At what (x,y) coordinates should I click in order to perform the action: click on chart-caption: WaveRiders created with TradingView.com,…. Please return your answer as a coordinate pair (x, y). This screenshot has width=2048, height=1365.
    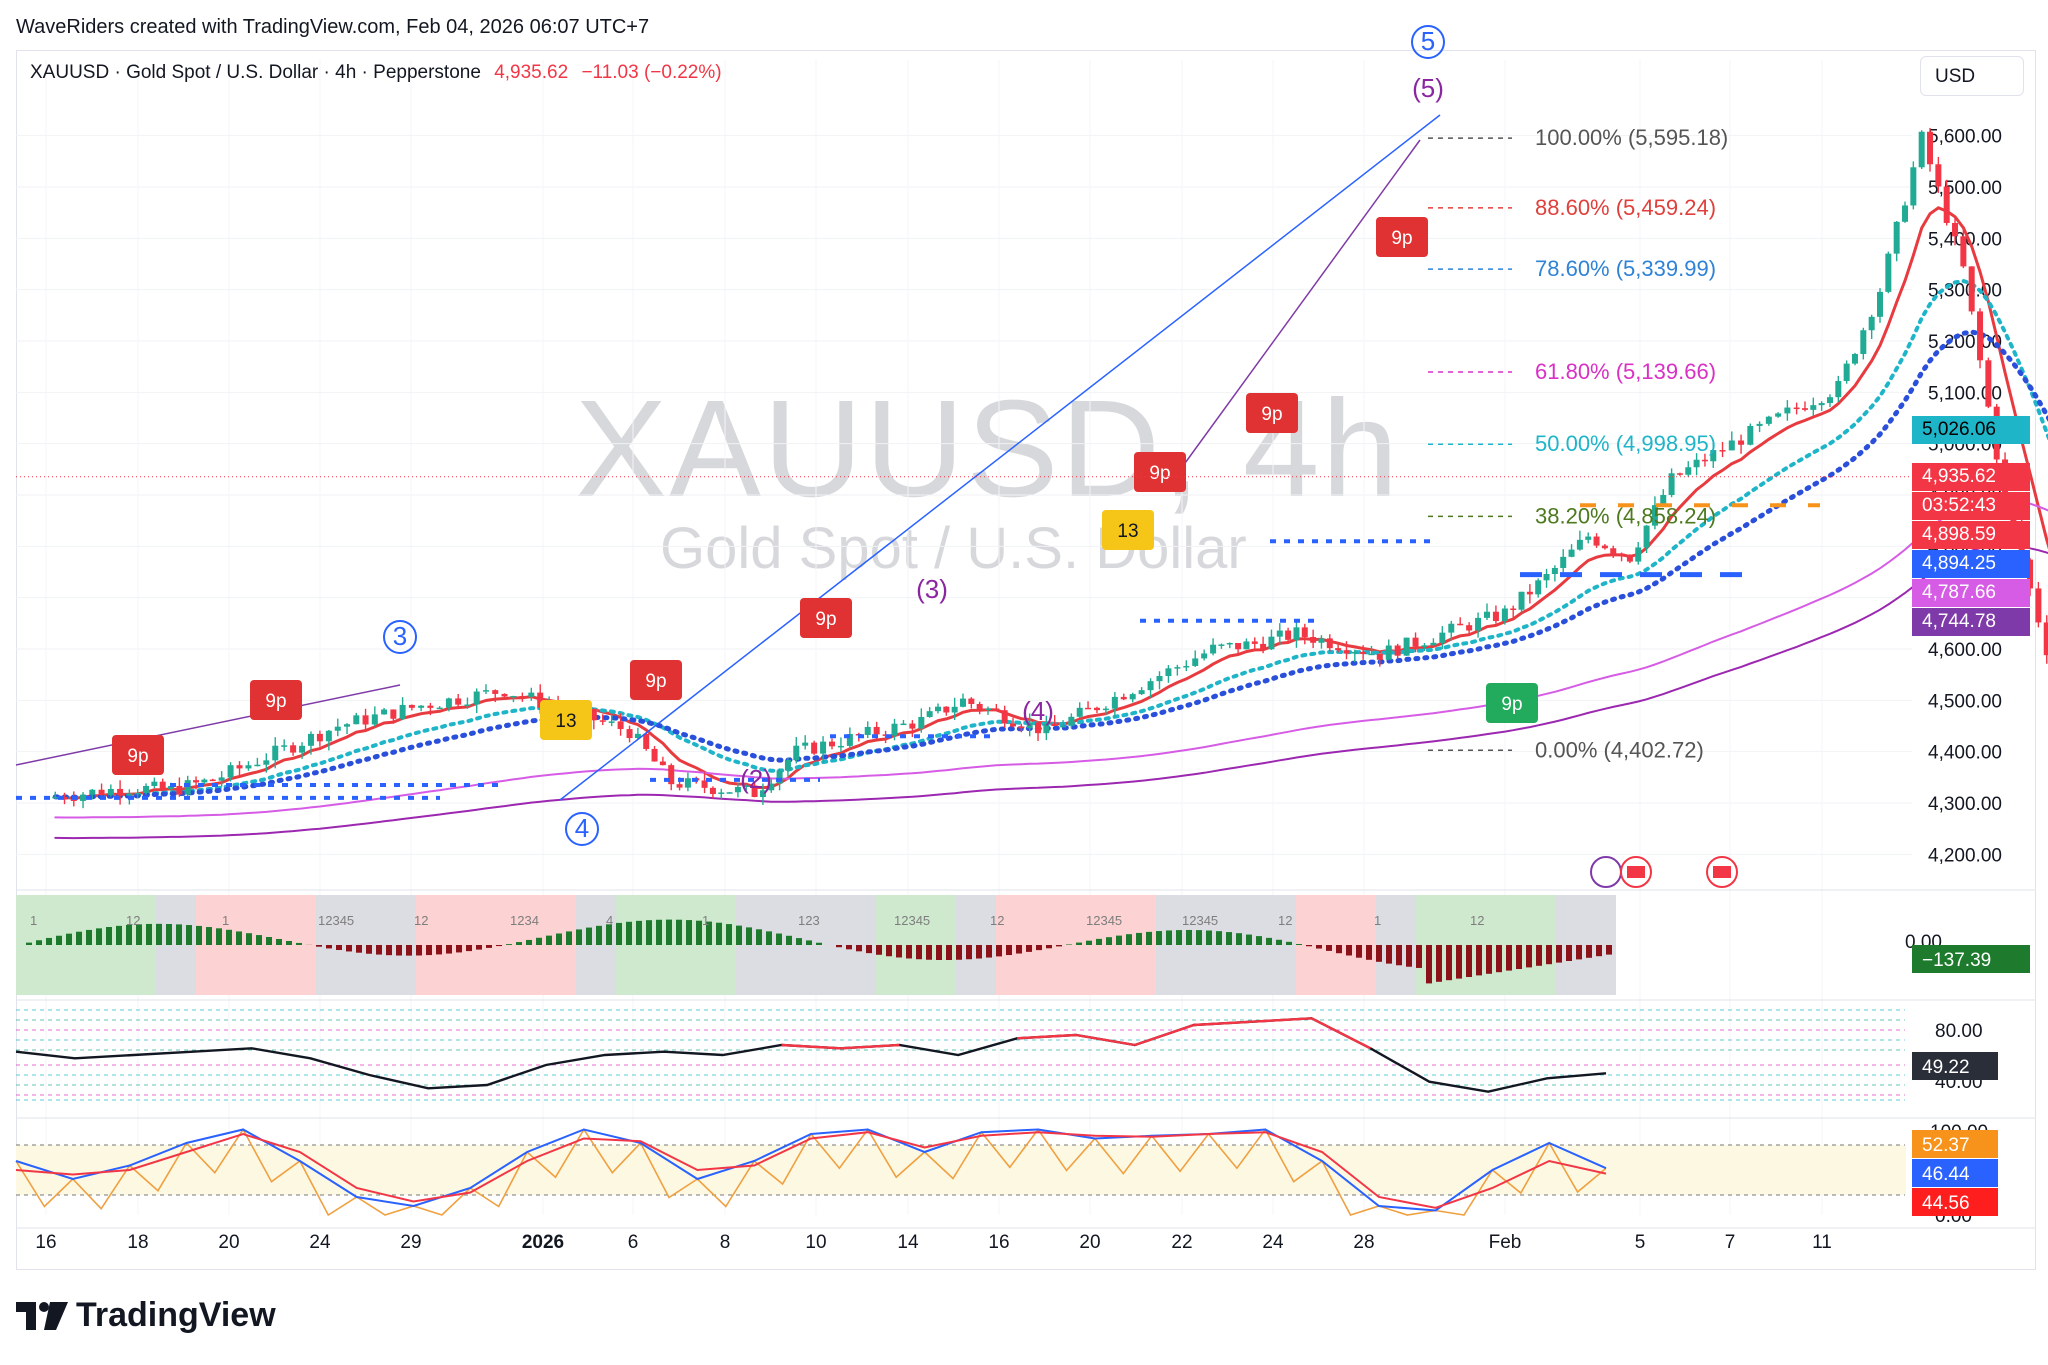
    Looking at the image, I should click on (333, 27).